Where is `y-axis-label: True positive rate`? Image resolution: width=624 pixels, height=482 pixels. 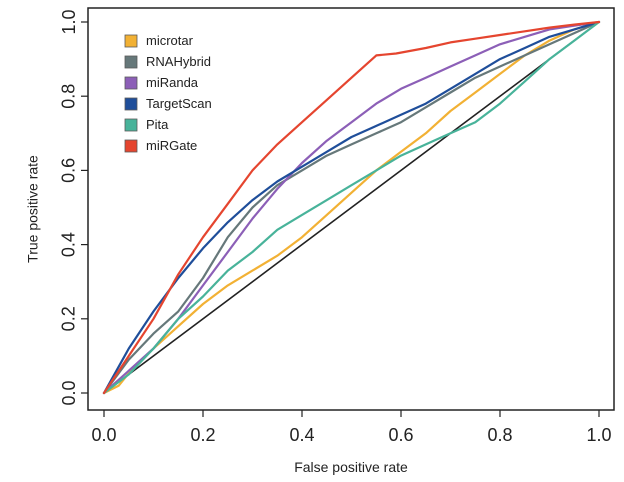 y-axis-label: True positive rate is located at coordinates (33, 209).